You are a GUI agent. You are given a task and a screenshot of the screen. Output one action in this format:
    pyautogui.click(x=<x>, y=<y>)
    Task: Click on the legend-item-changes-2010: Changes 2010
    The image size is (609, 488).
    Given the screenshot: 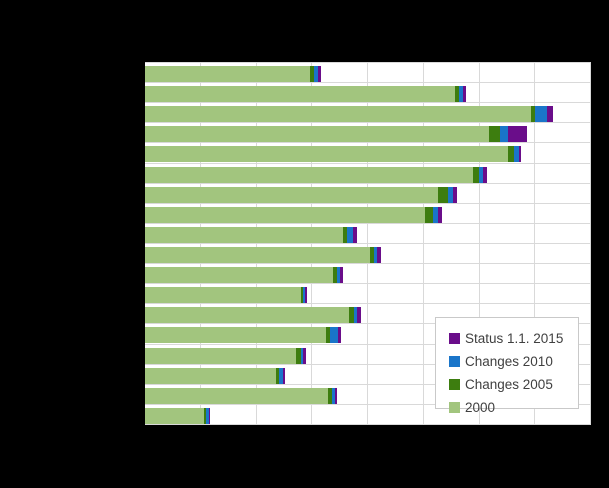 What is the action you would take?
    pyautogui.click(x=513, y=361)
    